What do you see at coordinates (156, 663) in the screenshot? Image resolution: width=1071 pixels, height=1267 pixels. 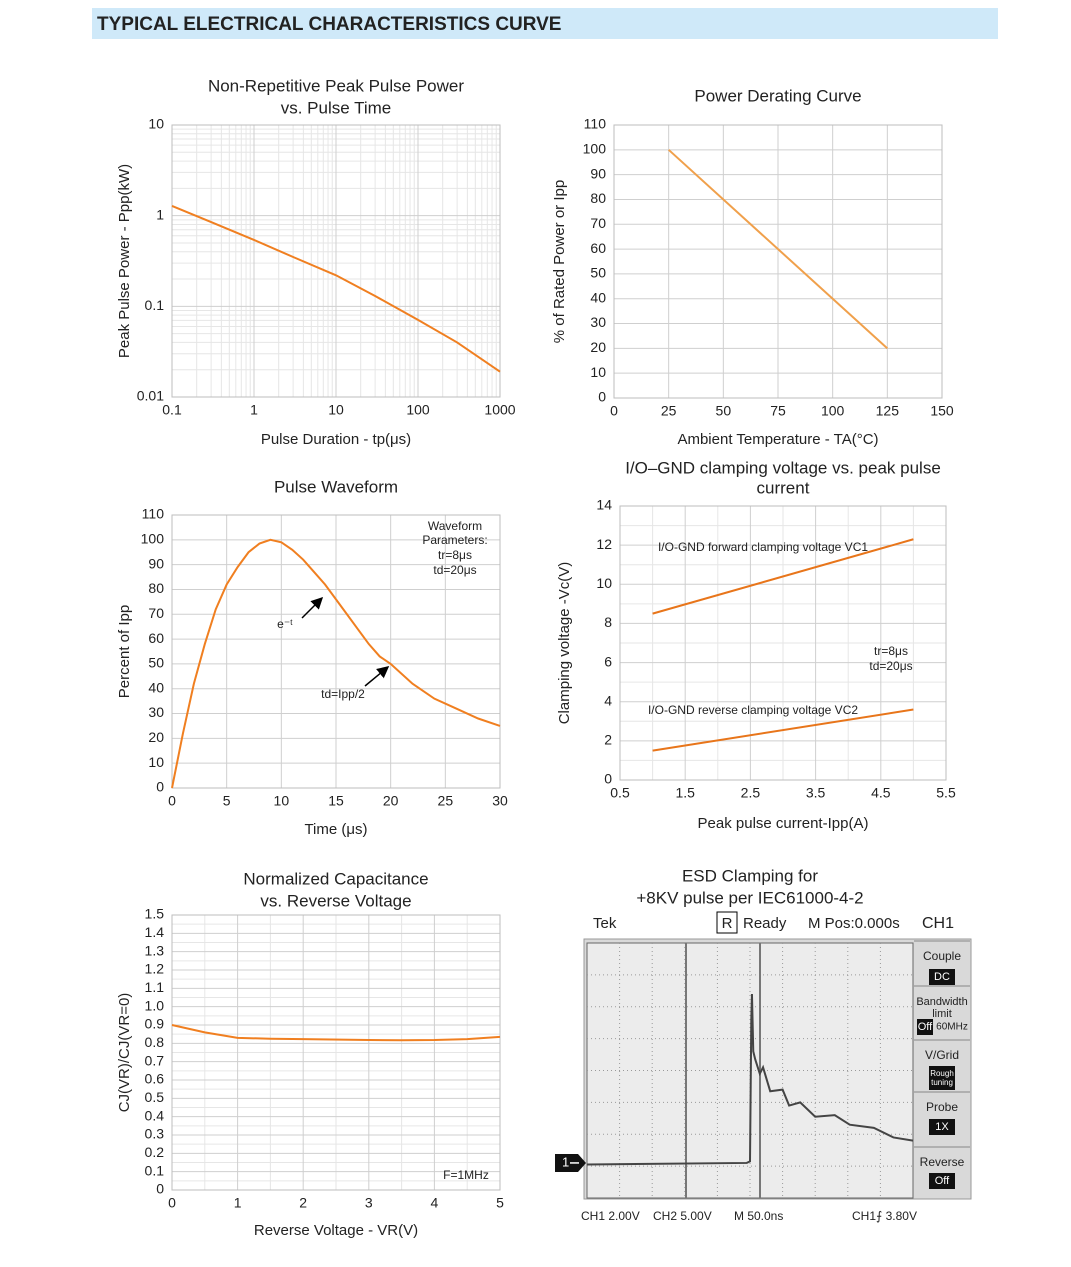 I see `y-tick-label: 50` at bounding box center [156, 663].